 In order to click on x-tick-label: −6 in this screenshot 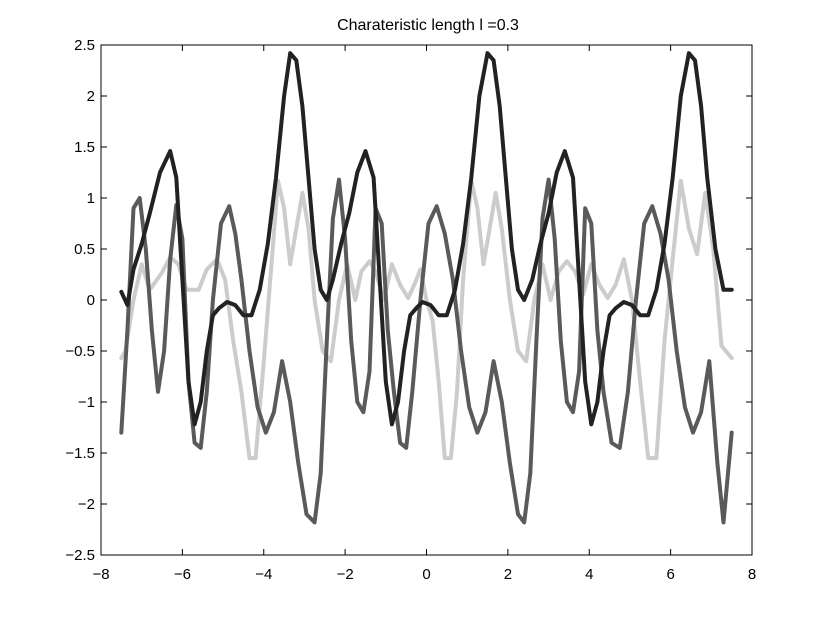, I will do `click(182, 574)`.